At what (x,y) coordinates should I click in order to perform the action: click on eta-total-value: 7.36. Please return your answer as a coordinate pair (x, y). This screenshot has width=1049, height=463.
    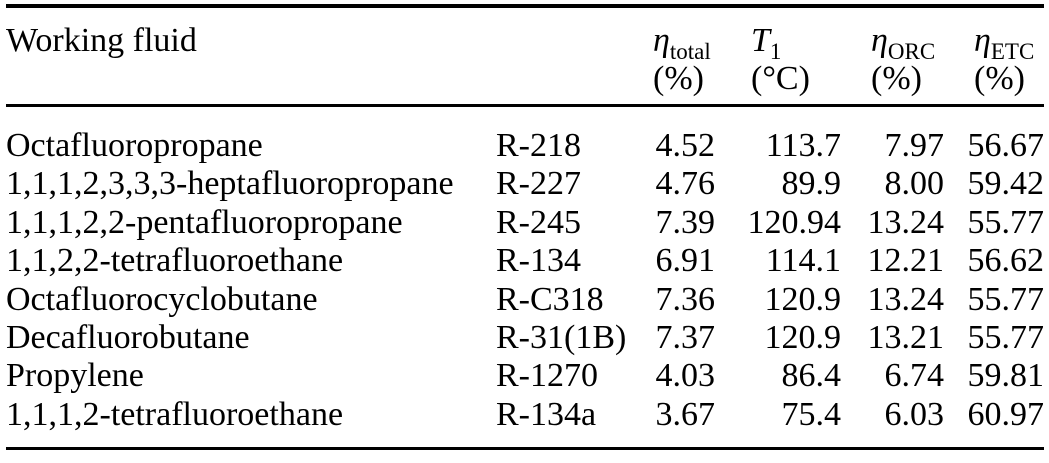
    Looking at the image, I should click on (685, 299).